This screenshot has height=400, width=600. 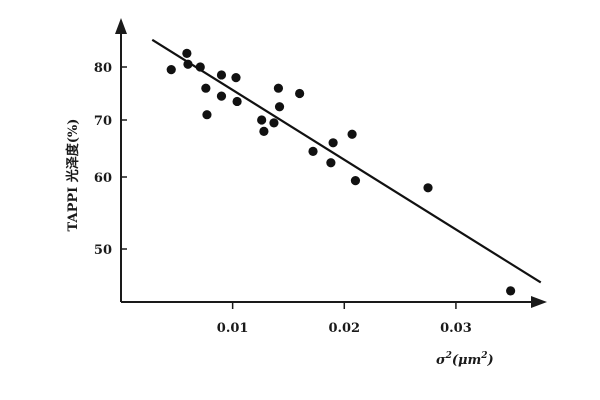 What do you see at coordinates (483, 356) in the screenshot?
I see `x-label-unit-power: 2` at bounding box center [483, 356].